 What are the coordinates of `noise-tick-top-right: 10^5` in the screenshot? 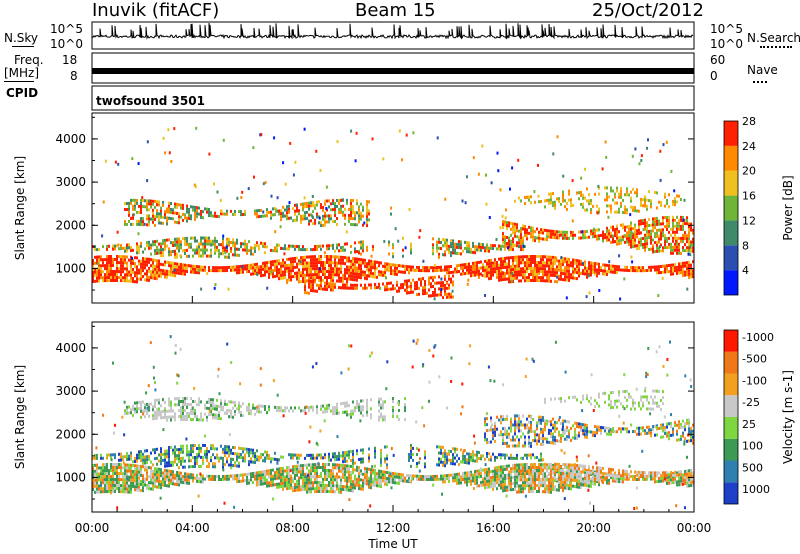 It's located at (726, 29).